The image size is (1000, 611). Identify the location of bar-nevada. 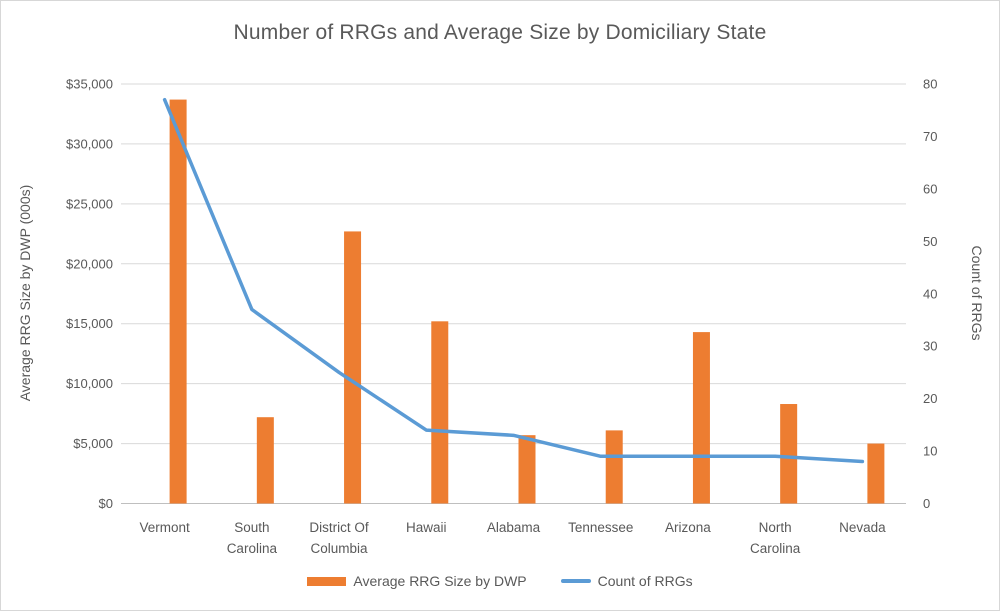
(876, 473).